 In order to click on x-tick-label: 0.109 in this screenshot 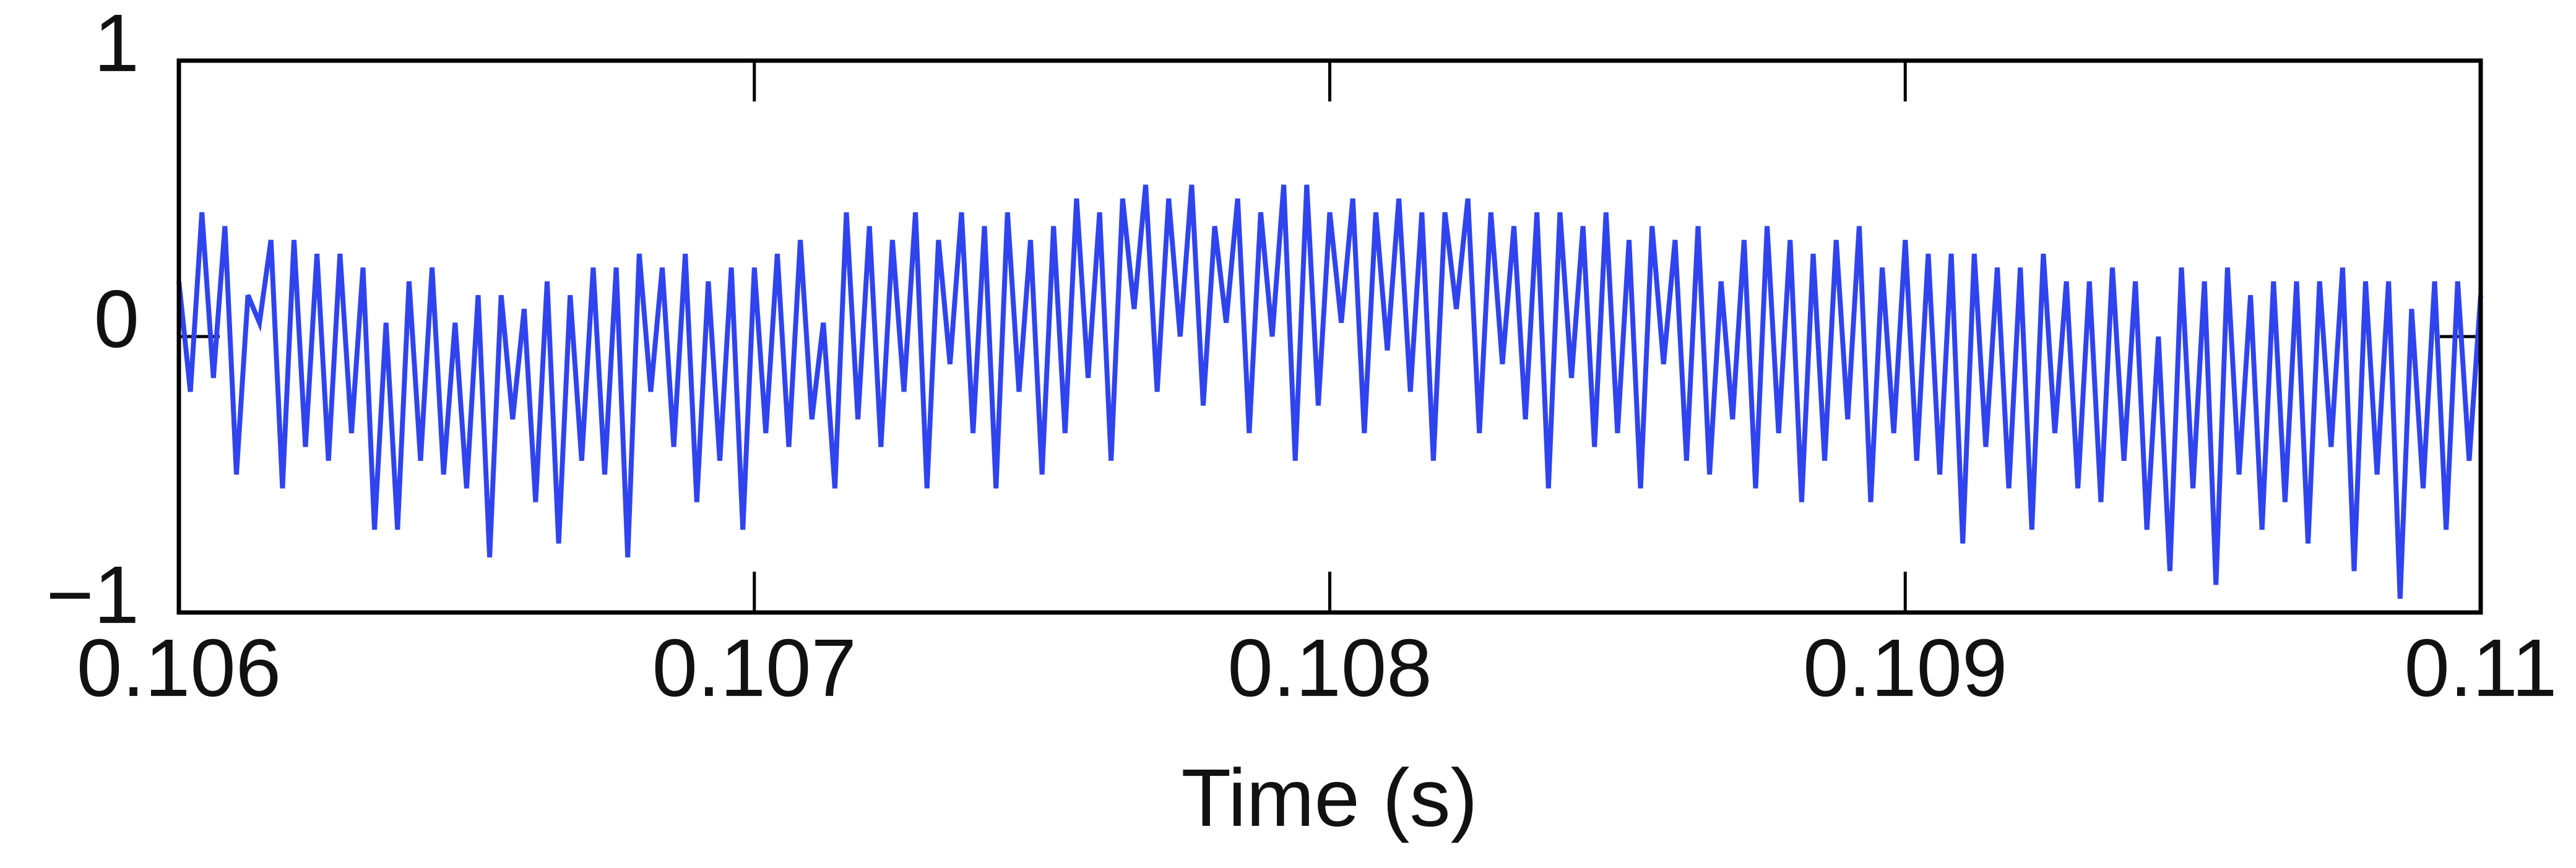, I will do `click(1905, 667)`.